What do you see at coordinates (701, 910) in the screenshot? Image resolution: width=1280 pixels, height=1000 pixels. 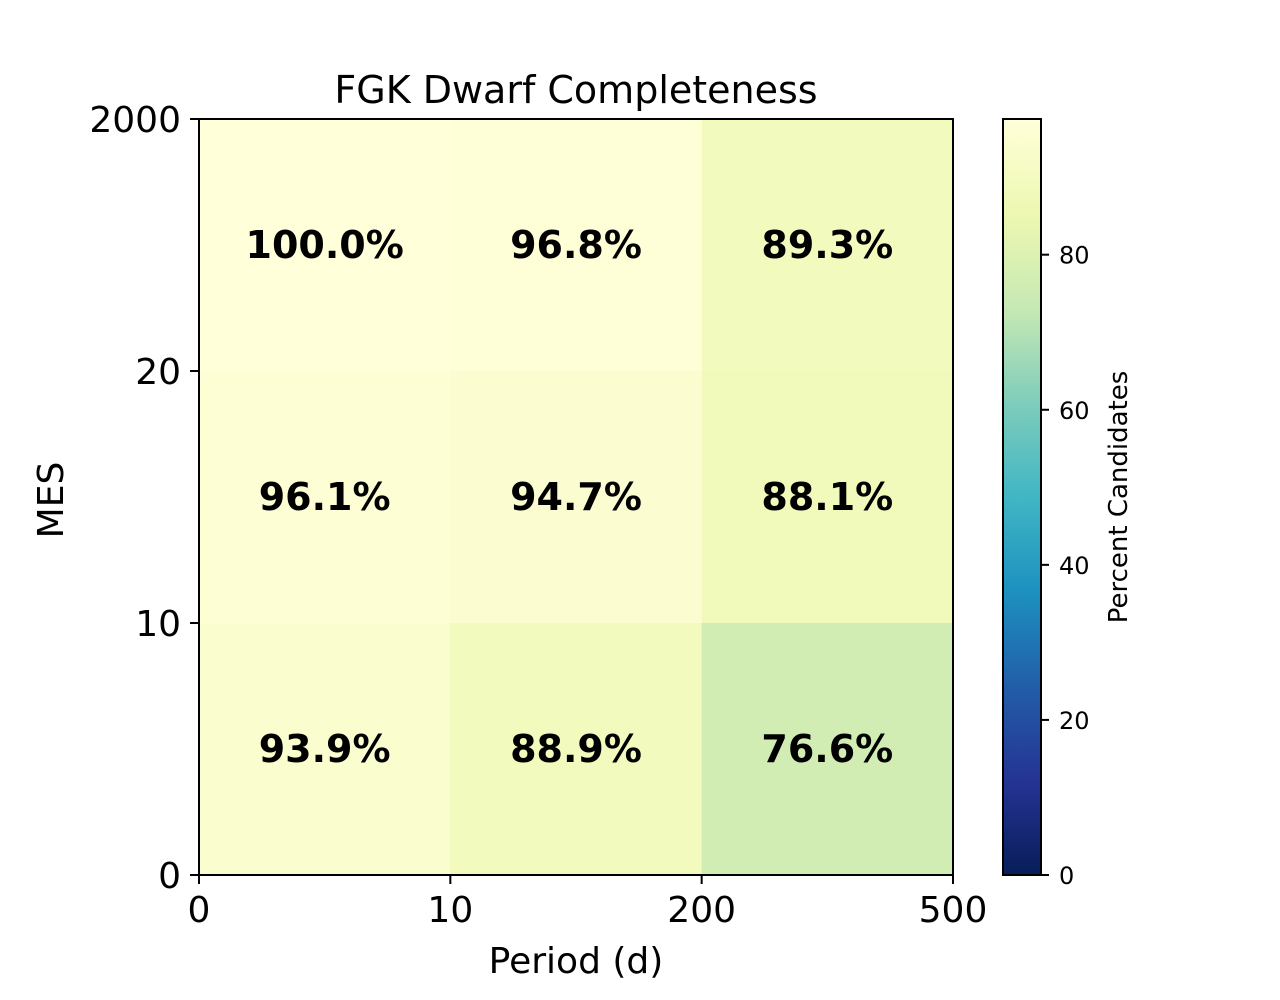 I see `x-tick-label: 200` at bounding box center [701, 910].